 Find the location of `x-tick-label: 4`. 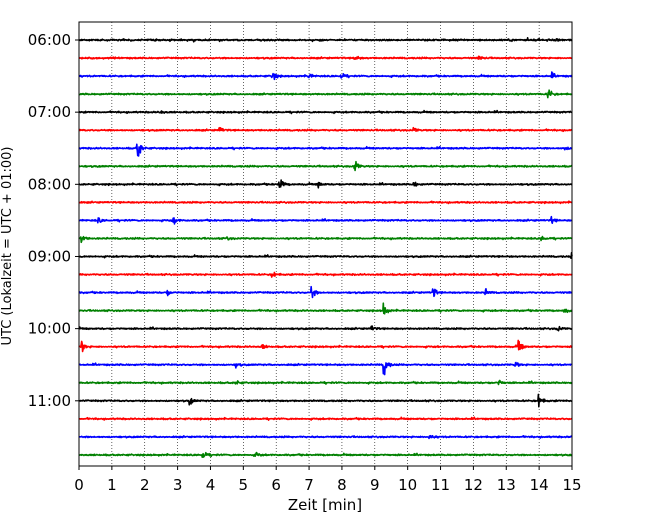

x-tick-label: 4 is located at coordinates (211, 485).